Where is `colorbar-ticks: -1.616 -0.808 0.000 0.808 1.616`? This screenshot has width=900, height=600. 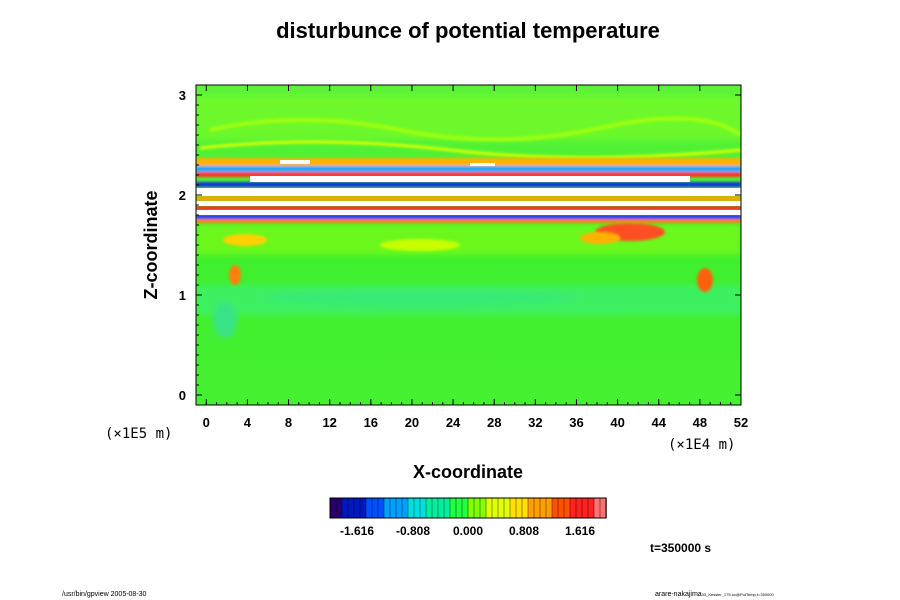
colorbar-ticks: -1.616 -0.808 0.000 0.808 1.616 is located at coordinates (467, 531).